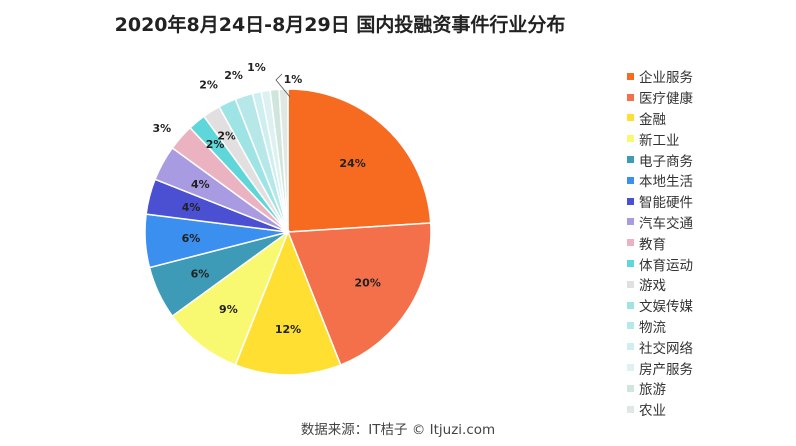  Describe the element at coordinates (293, 79) in the screenshot. I see `slice-label-17: 1%` at that location.